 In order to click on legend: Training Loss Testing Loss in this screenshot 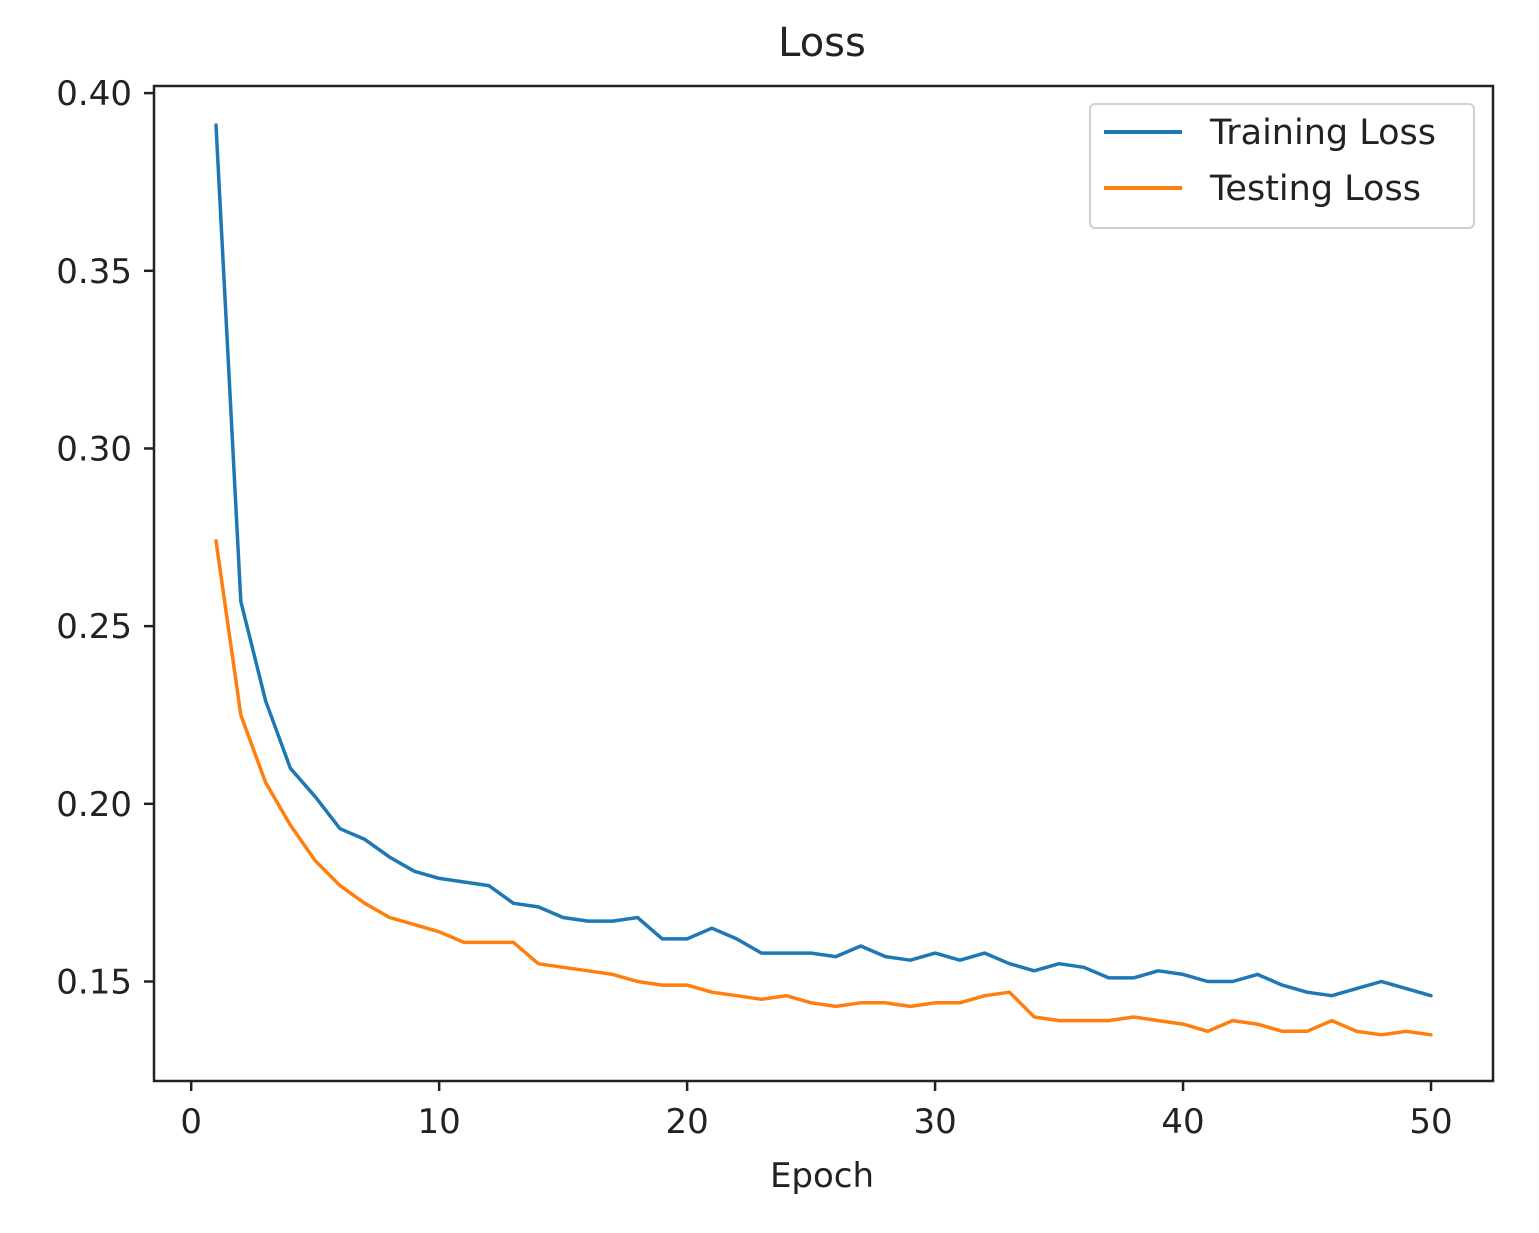, I will do `click(1282, 166)`.